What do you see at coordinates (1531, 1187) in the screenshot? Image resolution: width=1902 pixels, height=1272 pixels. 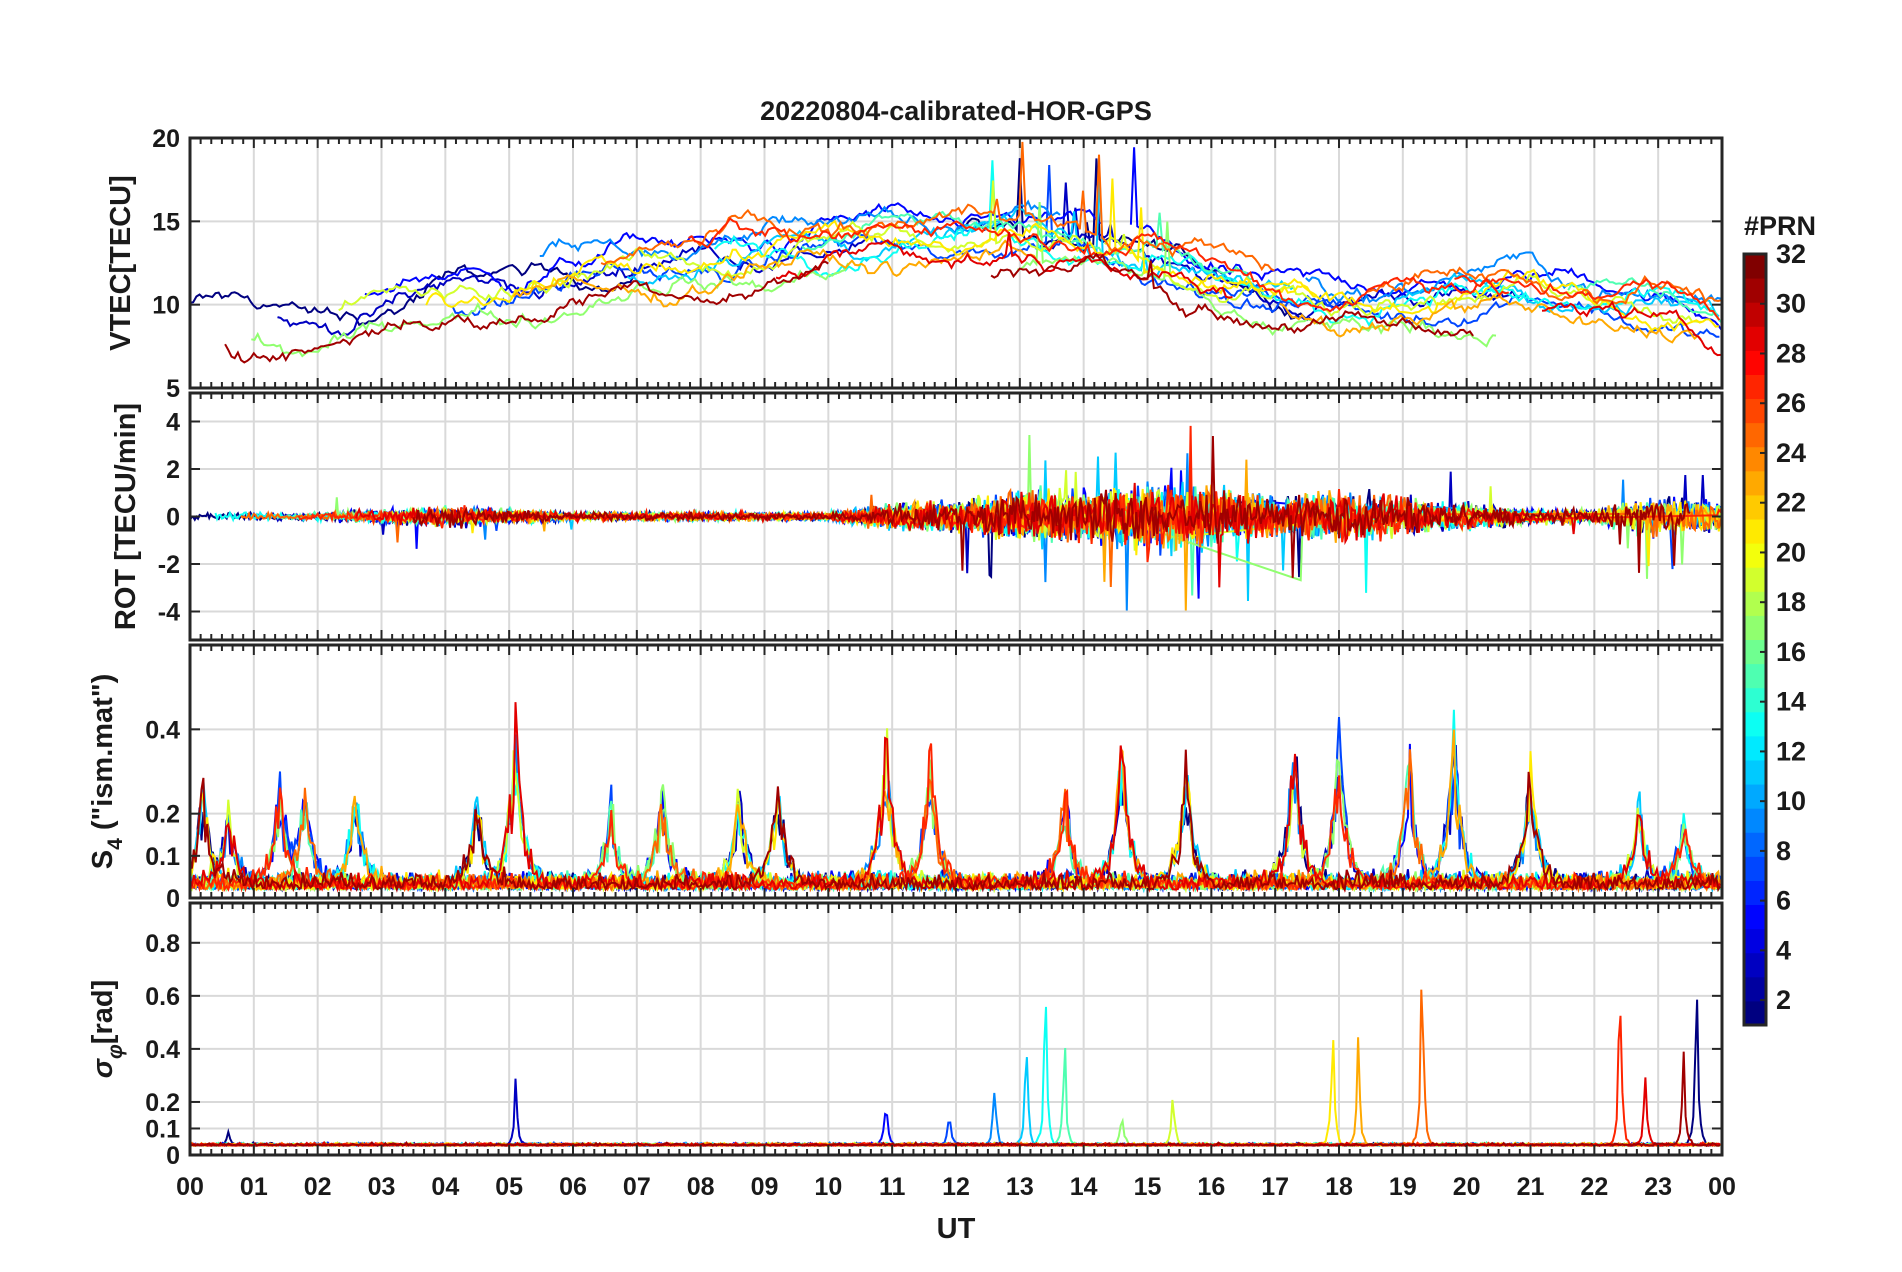 I see `xtick-label: 21` at bounding box center [1531, 1187].